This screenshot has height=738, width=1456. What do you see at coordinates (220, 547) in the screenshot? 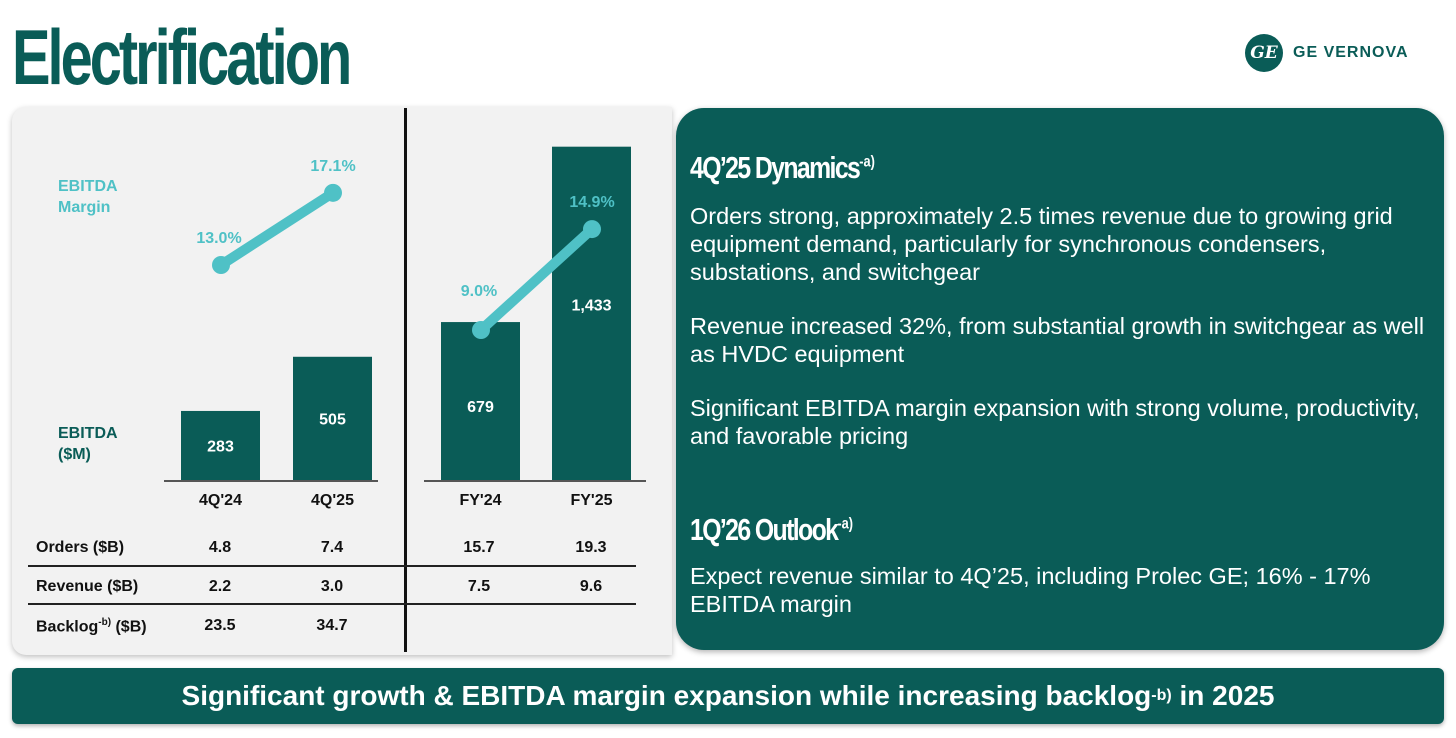
I see `table-cell: 4.8` at bounding box center [220, 547].